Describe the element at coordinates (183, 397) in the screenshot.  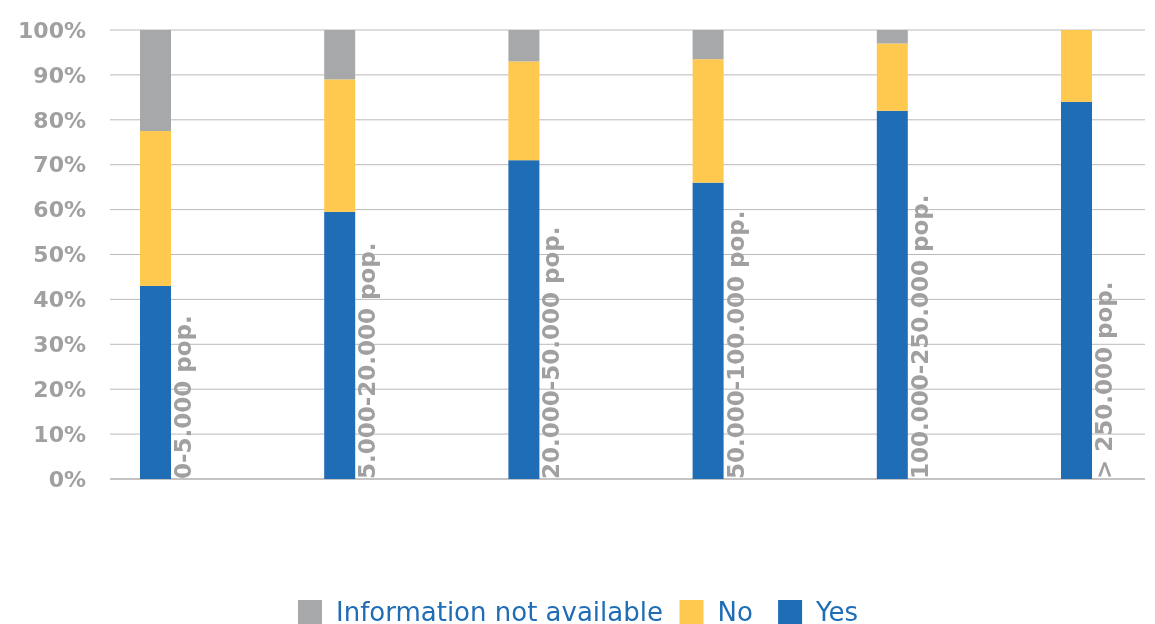
I see `x-tick-label: 0-5.000 pop.` at that location.